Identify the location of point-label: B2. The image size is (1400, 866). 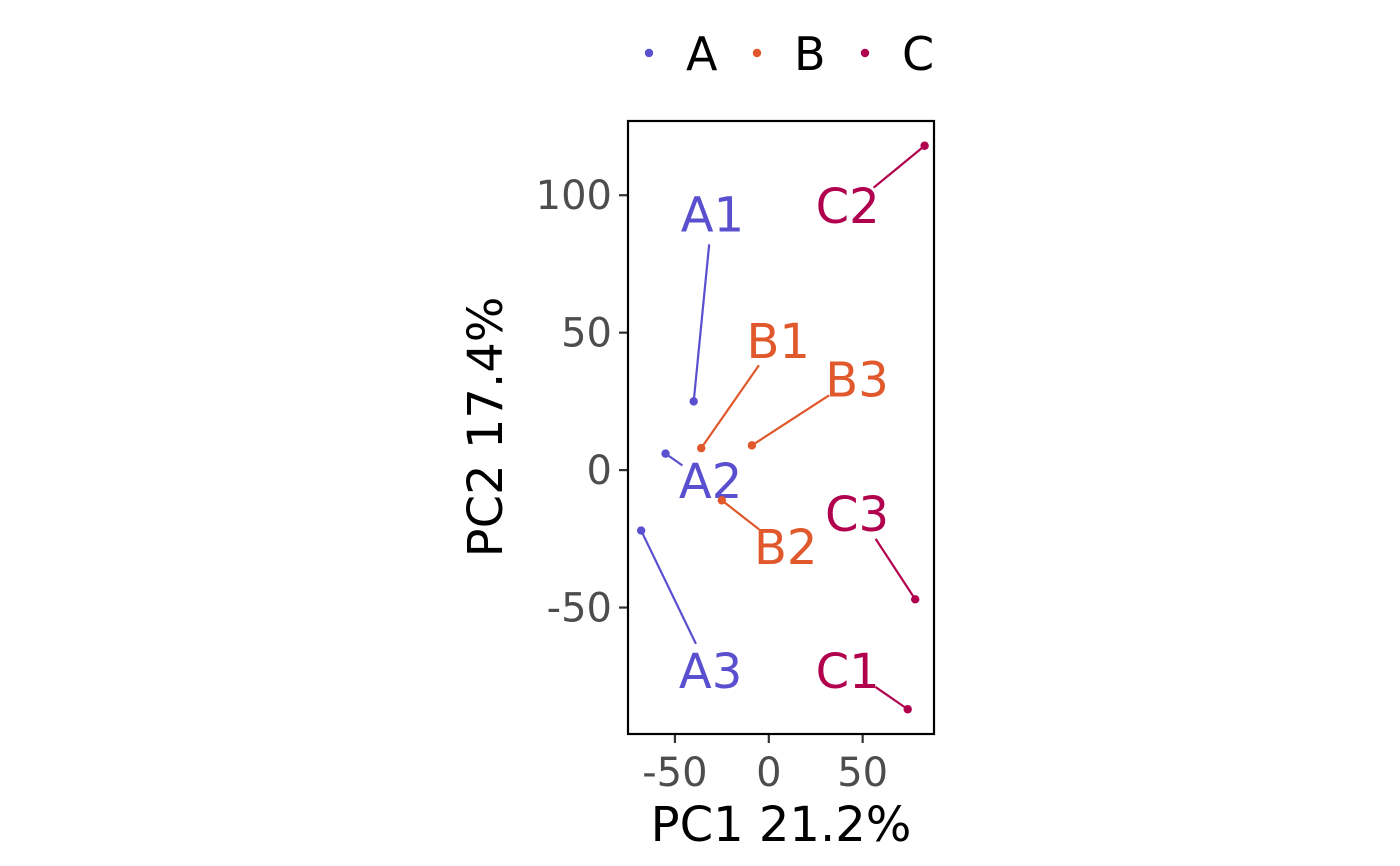
(785, 548).